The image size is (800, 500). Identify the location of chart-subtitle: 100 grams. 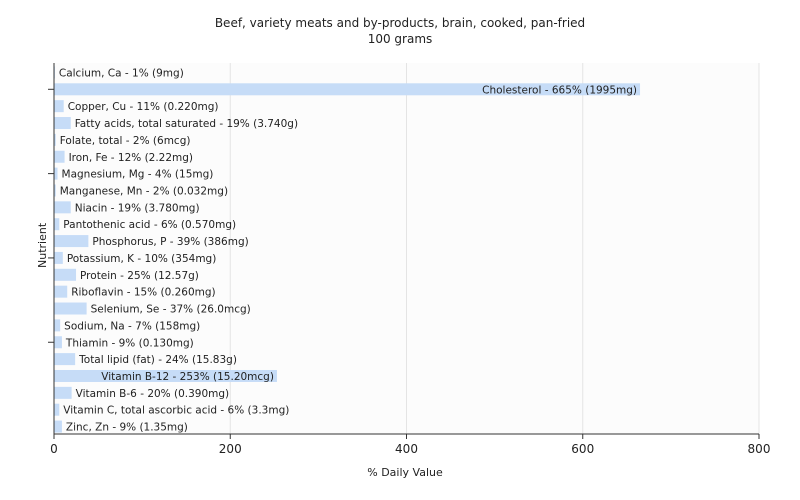
(400, 39).